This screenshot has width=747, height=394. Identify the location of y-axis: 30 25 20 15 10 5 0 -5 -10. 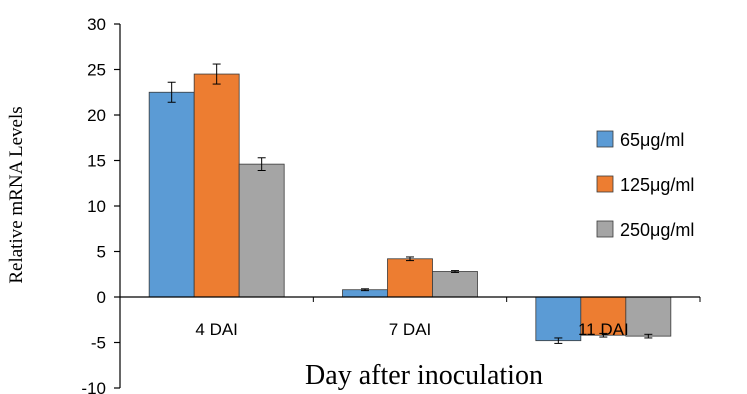
(101, 204).